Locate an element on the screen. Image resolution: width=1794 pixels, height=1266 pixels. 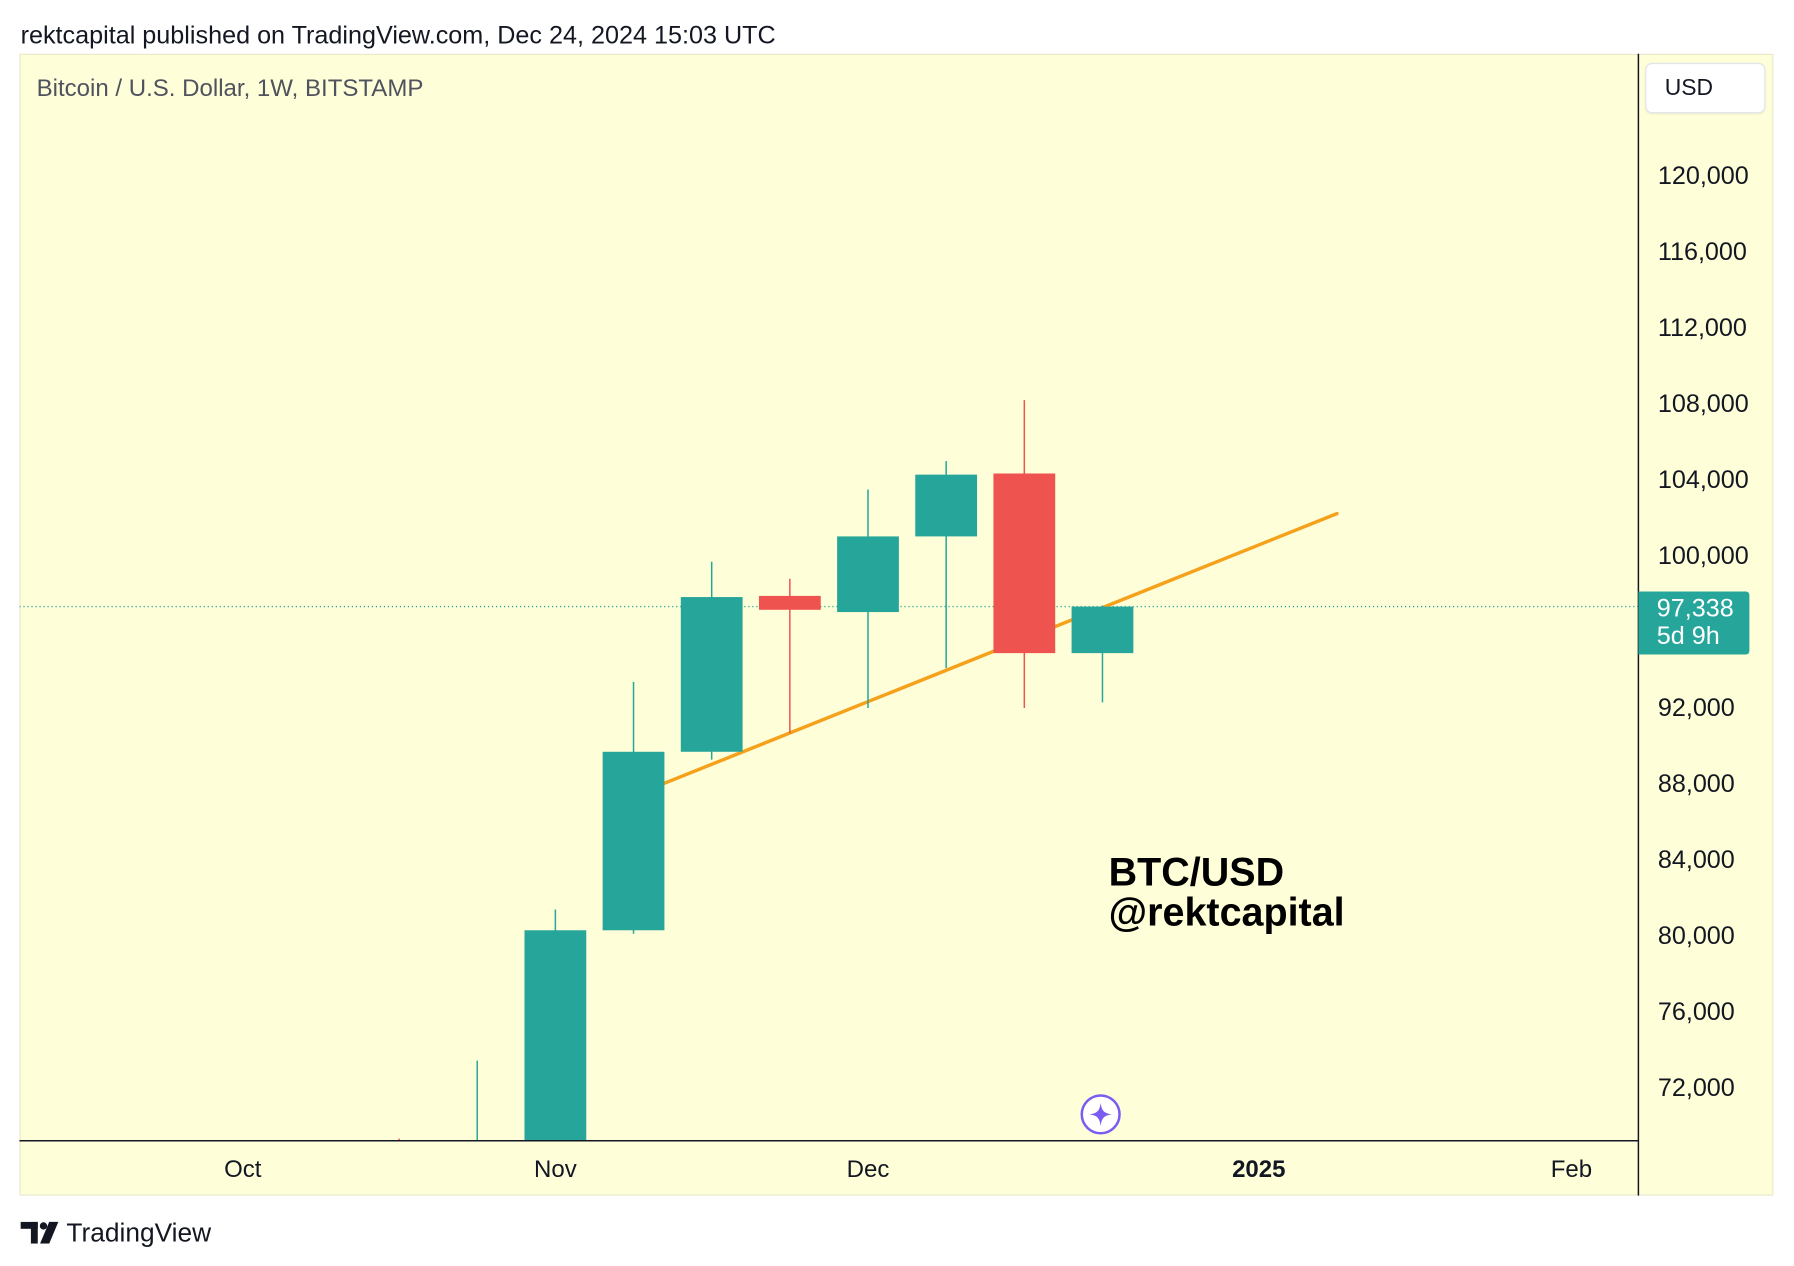
sparkle-star is located at coordinates (1101, 1114).